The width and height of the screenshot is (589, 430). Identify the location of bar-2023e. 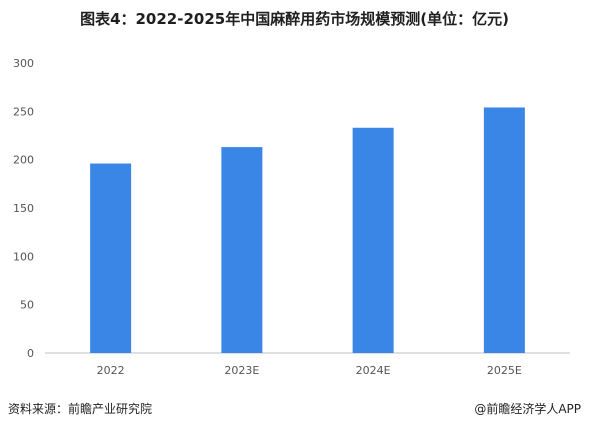
(242, 250).